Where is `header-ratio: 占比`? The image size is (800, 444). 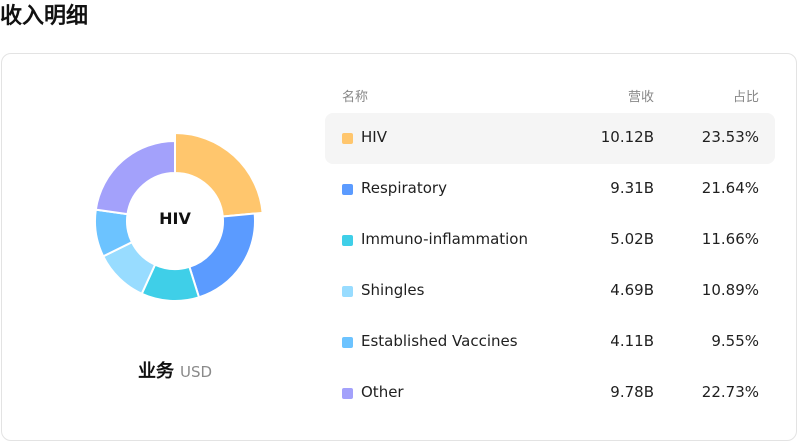 header-ratio: 占比 is located at coordinates (745, 97).